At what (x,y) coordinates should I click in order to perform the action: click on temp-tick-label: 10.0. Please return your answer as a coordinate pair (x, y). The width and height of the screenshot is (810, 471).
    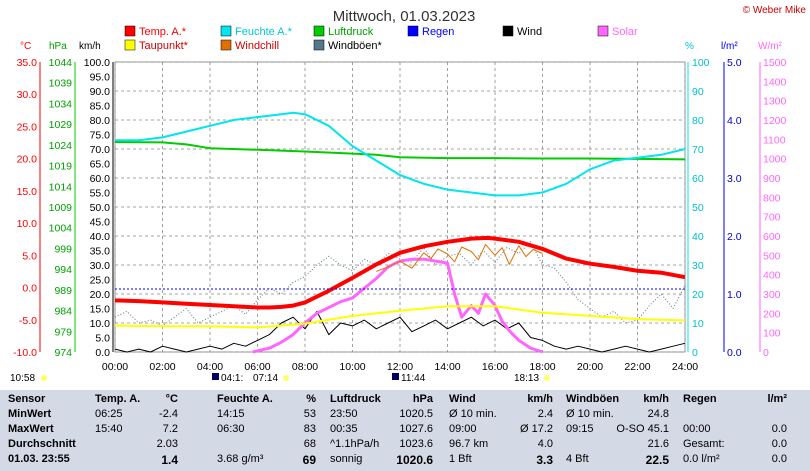
    Looking at the image, I should click on (27, 224).